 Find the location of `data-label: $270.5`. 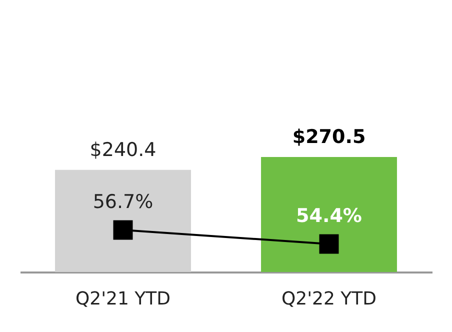

data-label: $270.5 is located at coordinates (329, 137).